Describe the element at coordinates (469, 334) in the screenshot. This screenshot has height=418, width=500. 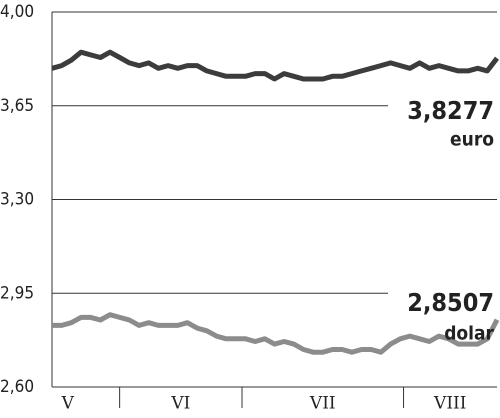
I see `legend-entry: dolar` at that location.